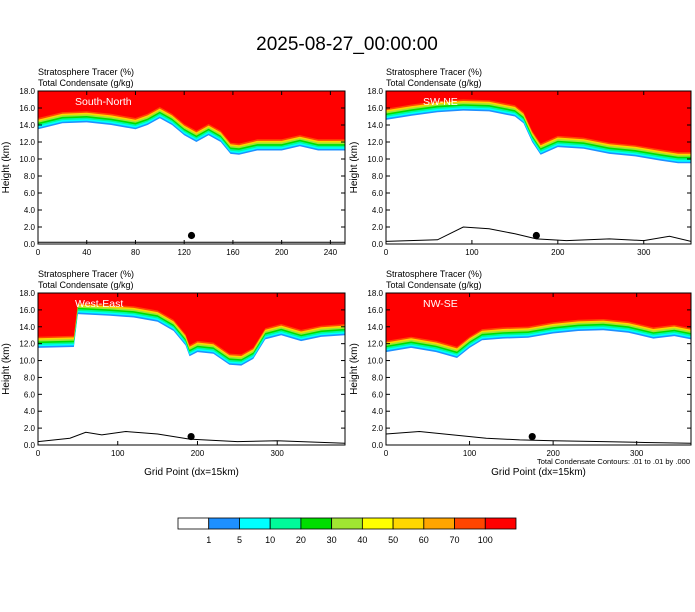 The image size is (695, 612). What do you see at coordinates (440, 102) in the screenshot?
I see `panel-label: SW-NE` at bounding box center [440, 102].